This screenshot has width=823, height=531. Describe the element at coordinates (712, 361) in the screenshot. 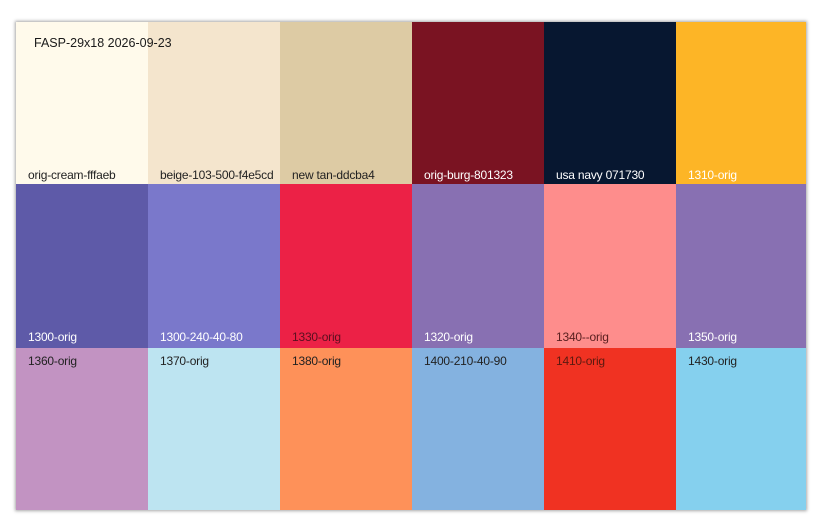

I see `swatch-label: 1430-orig` at that location.